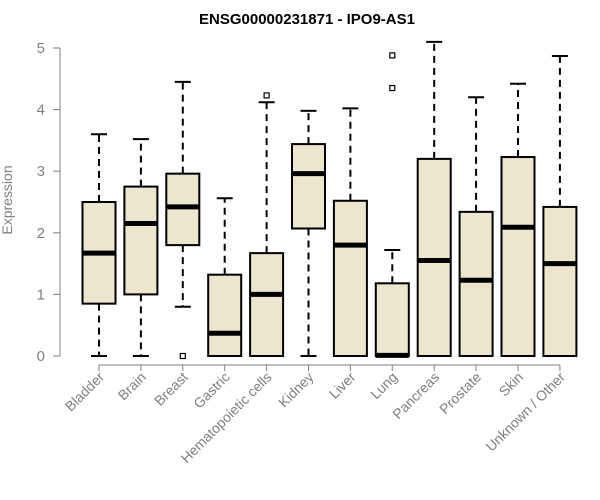  What do you see at coordinates (41, 110) in the screenshot?
I see `y-tick-label: 4` at bounding box center [41, 110].